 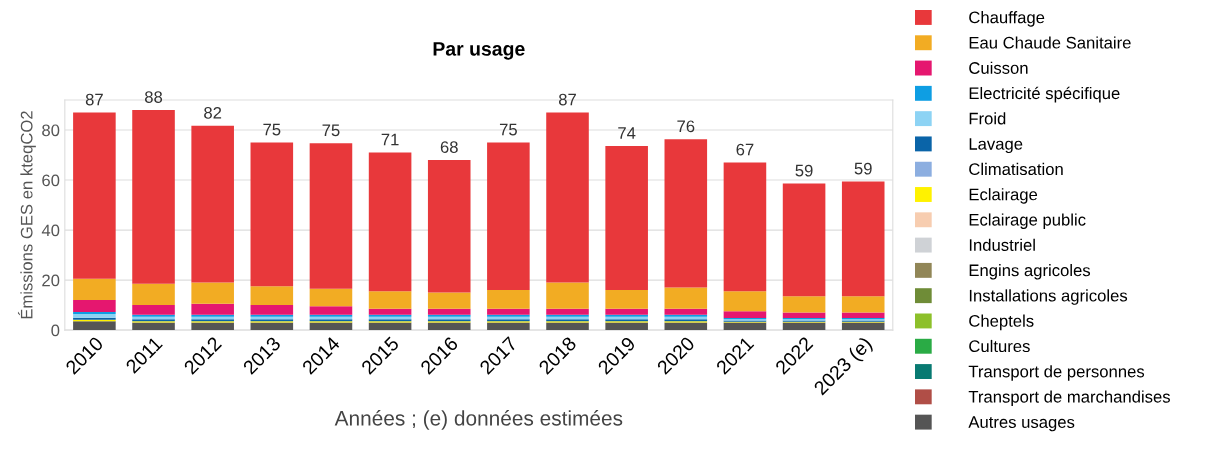 I want to click on total-label: 71, so click(x=390, y=139).